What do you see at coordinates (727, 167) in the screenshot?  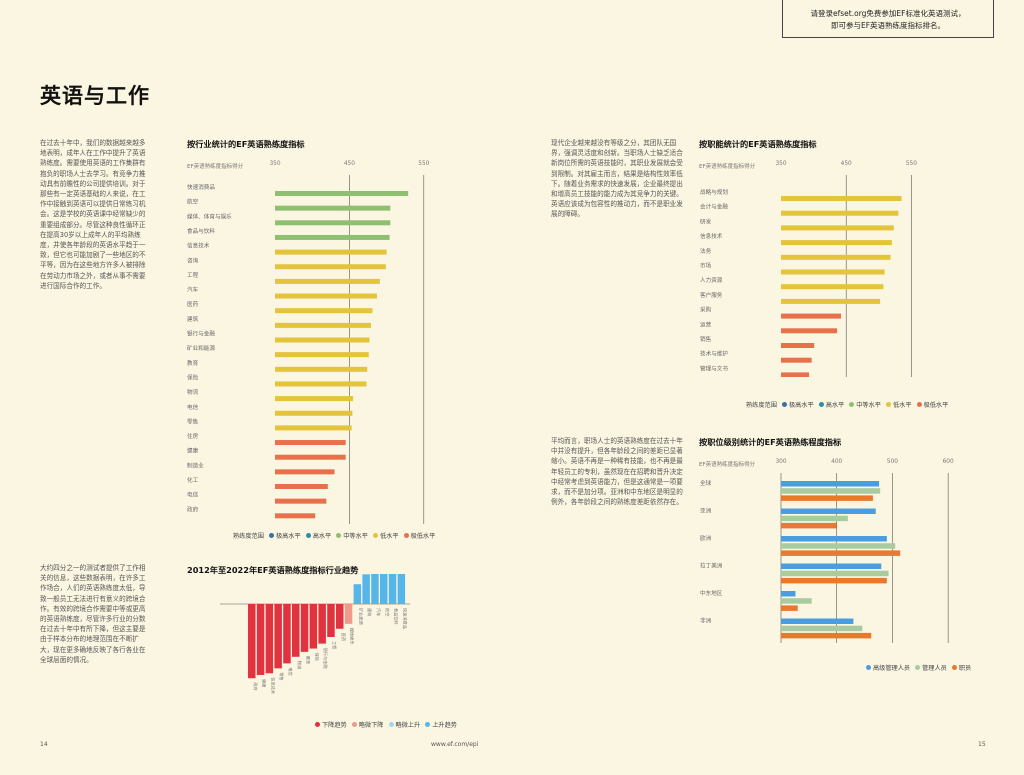 I see `function-axis-label: EF英语熟练度指标得分` at bounding box center [727, 167].